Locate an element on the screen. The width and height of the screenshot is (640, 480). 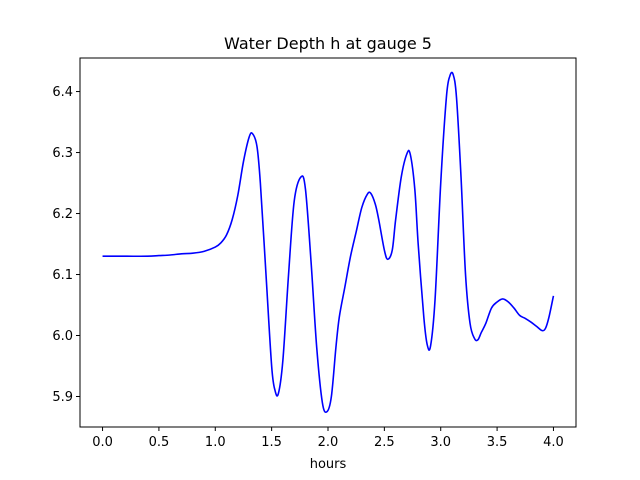
y-tick-label: 6.2 is located at coordinates (62, 214).